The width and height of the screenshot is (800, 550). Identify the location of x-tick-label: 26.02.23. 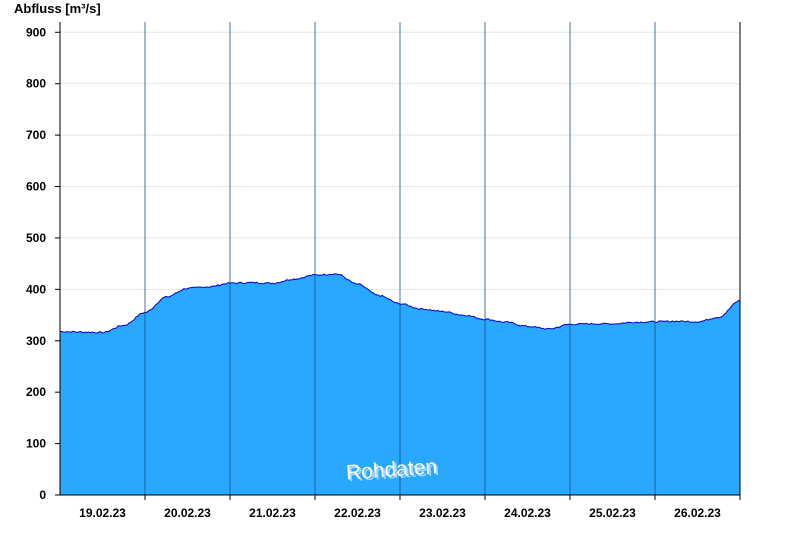
(697, 513).